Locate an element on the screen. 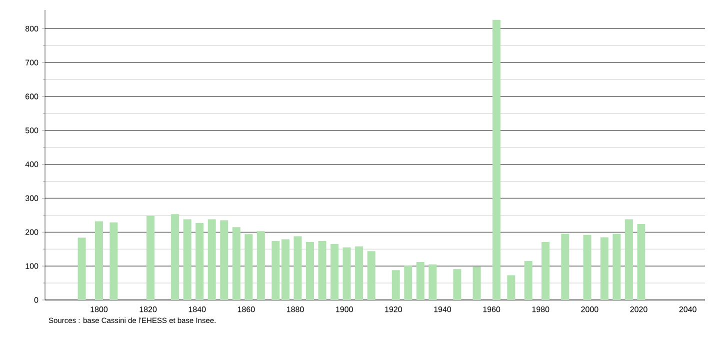  y-tick-label: 300 is located at coordinates (31, 198).